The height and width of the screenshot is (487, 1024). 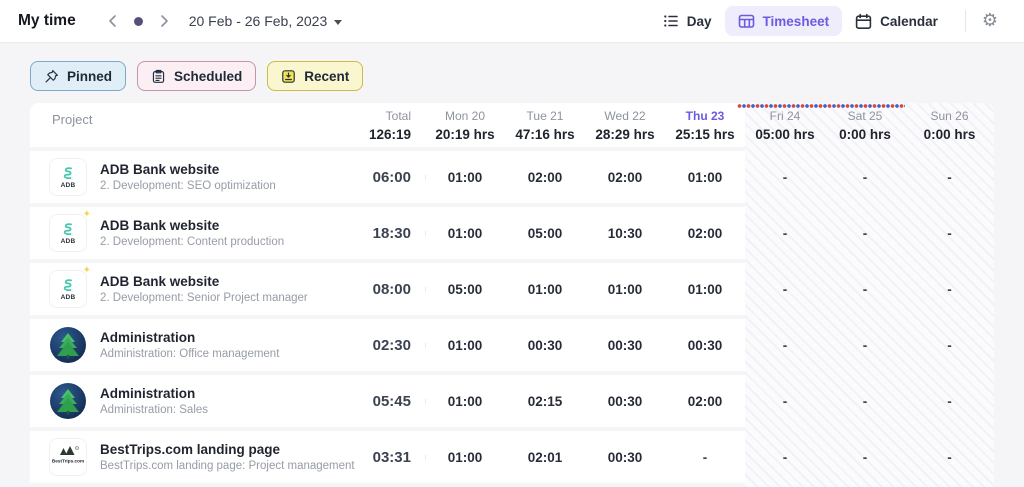 What do you see at coordinates (625, 233) in the screenshot?
I see `time-cell: 10:30` at bounding box center [625, 233].